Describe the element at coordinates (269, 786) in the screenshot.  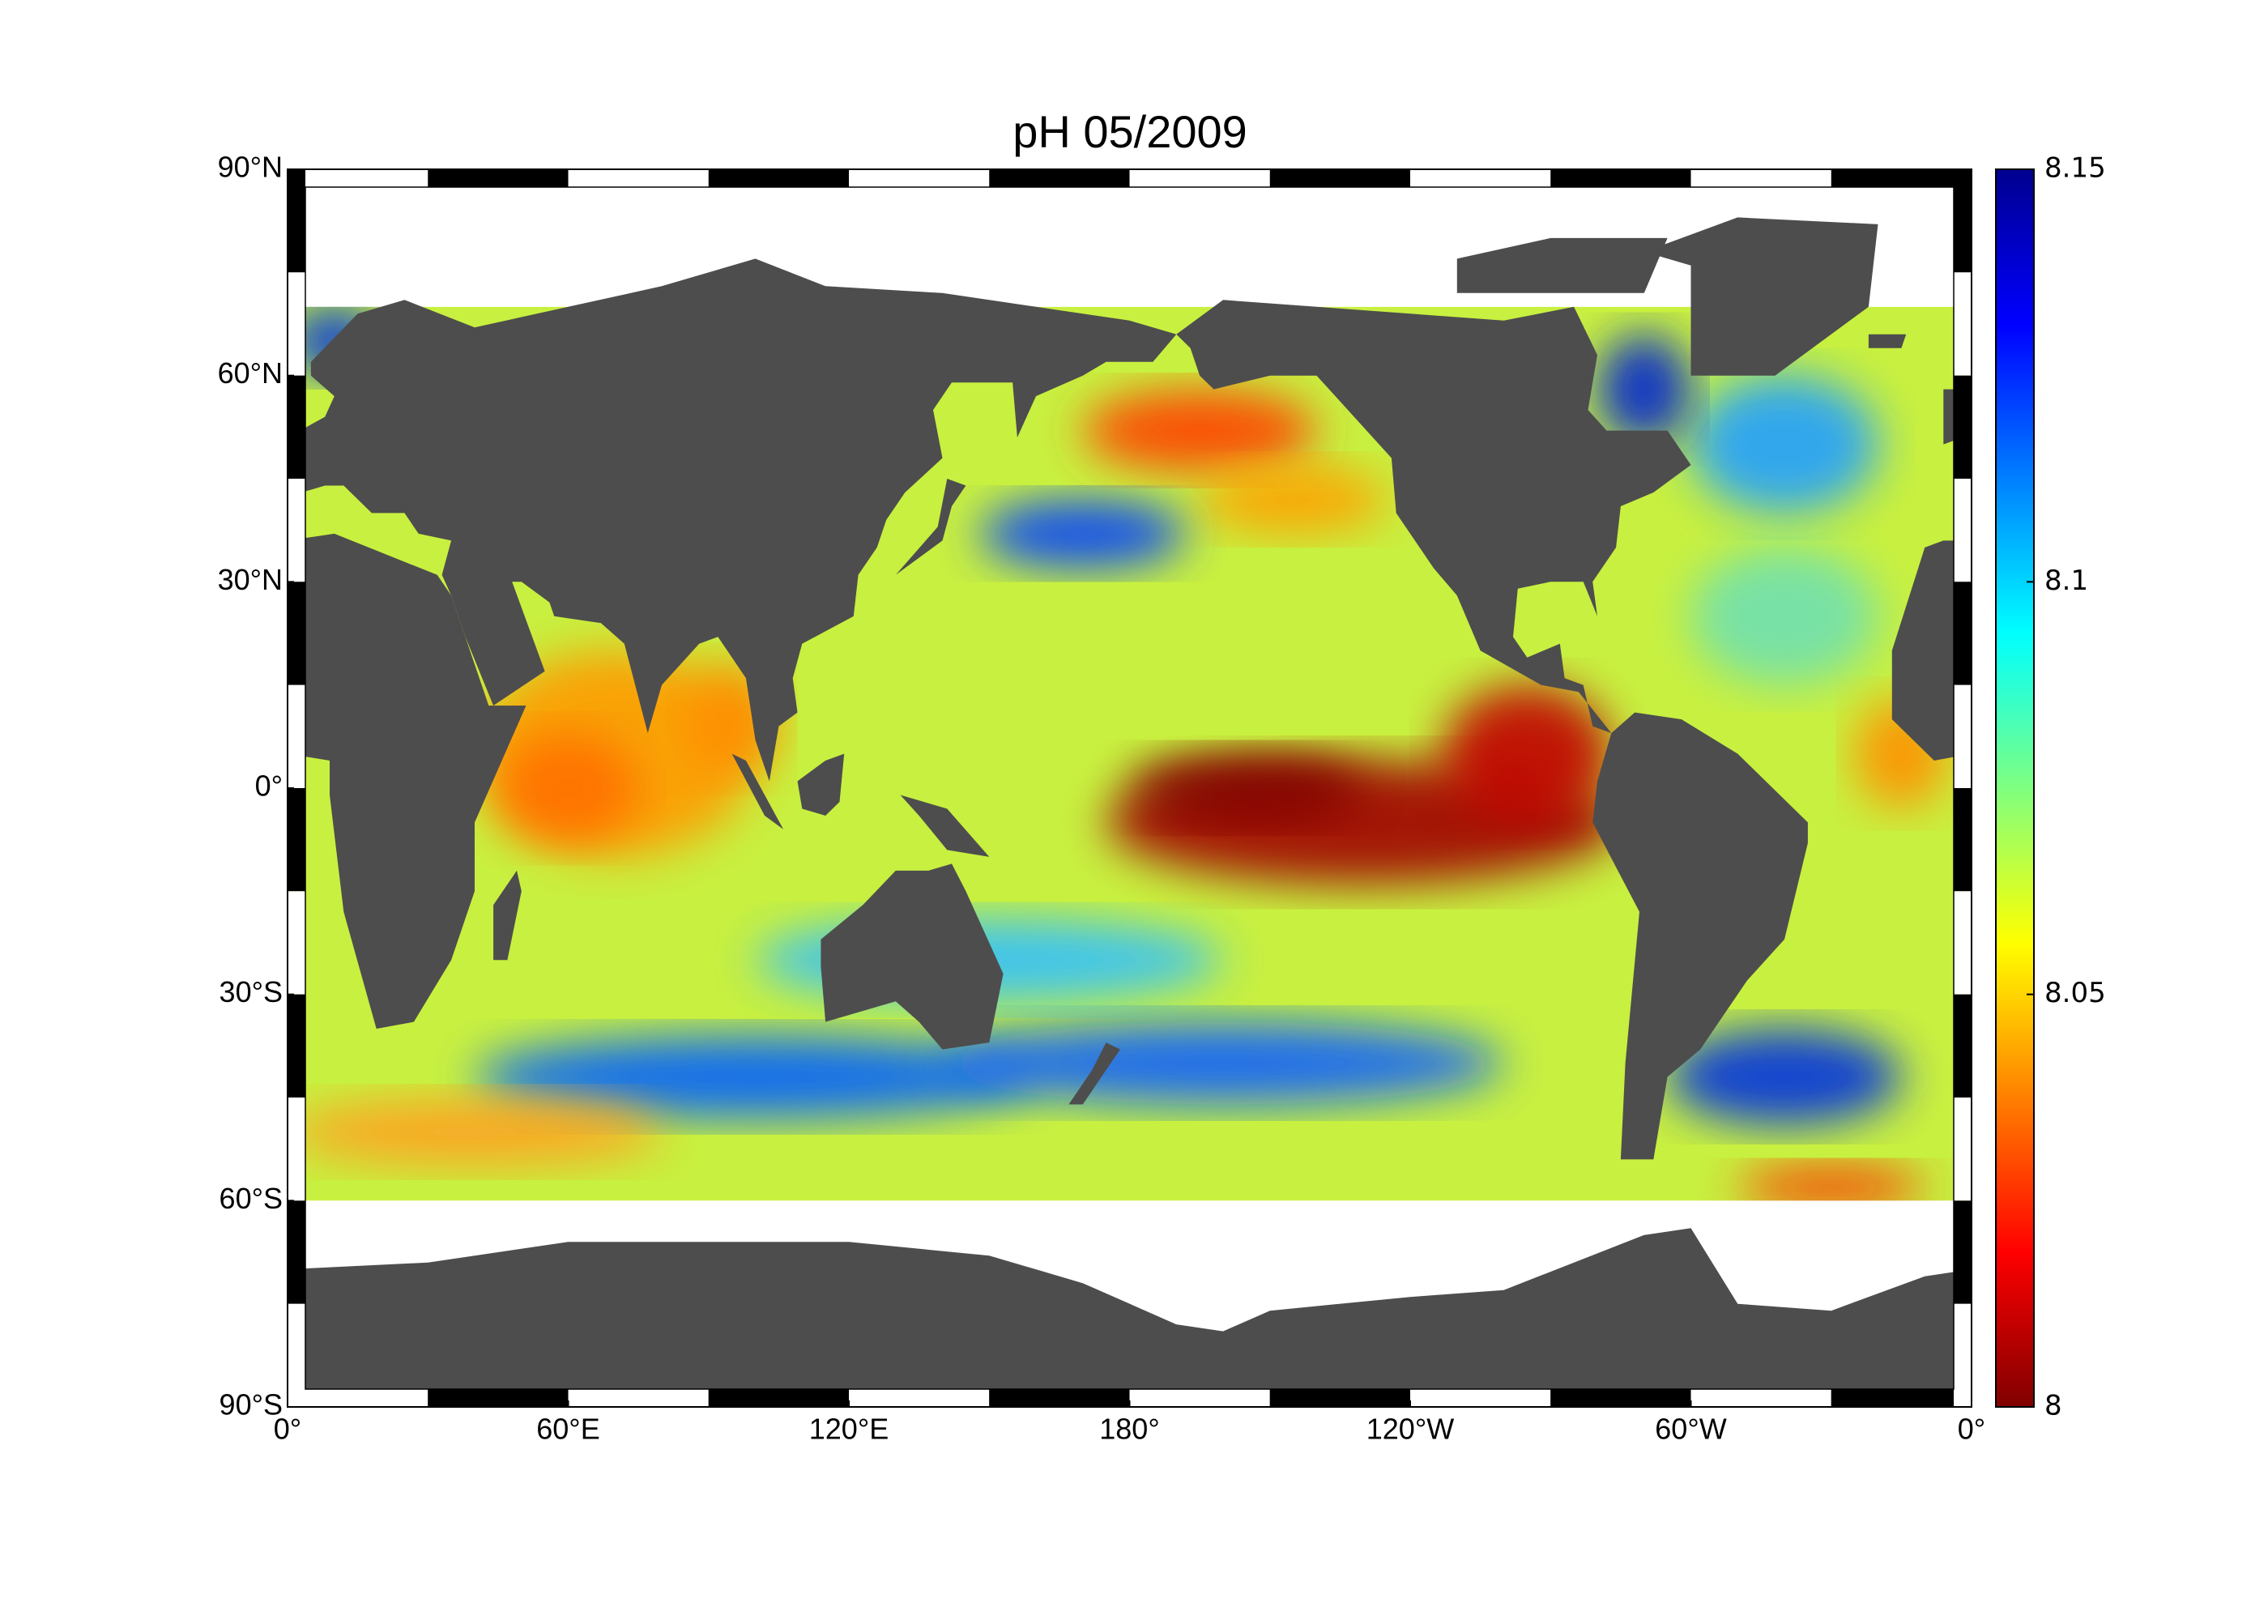
I see `y-tick-label: 0°` at that location.